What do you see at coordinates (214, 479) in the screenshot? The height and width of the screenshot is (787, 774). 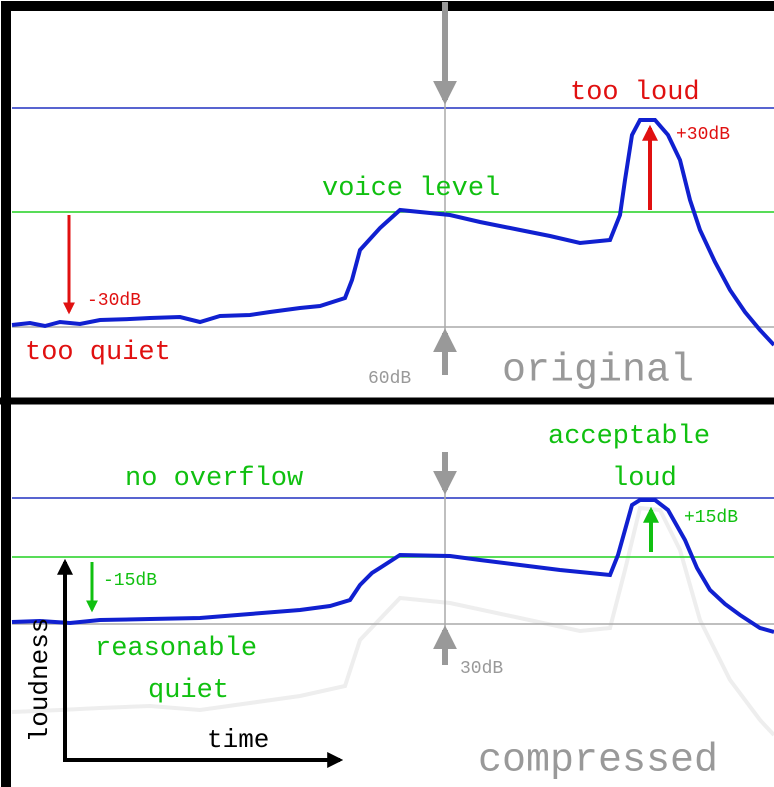 I see `label: no overflow` at bounding box center [214, 479].